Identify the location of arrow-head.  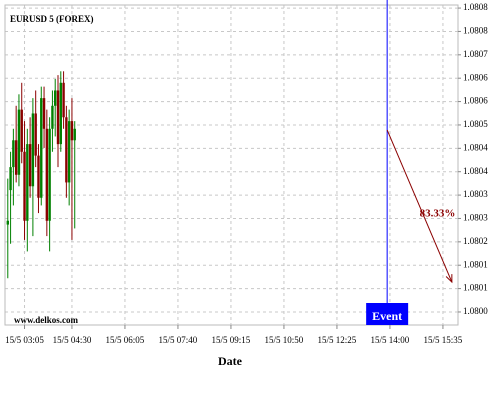
(449, 279).